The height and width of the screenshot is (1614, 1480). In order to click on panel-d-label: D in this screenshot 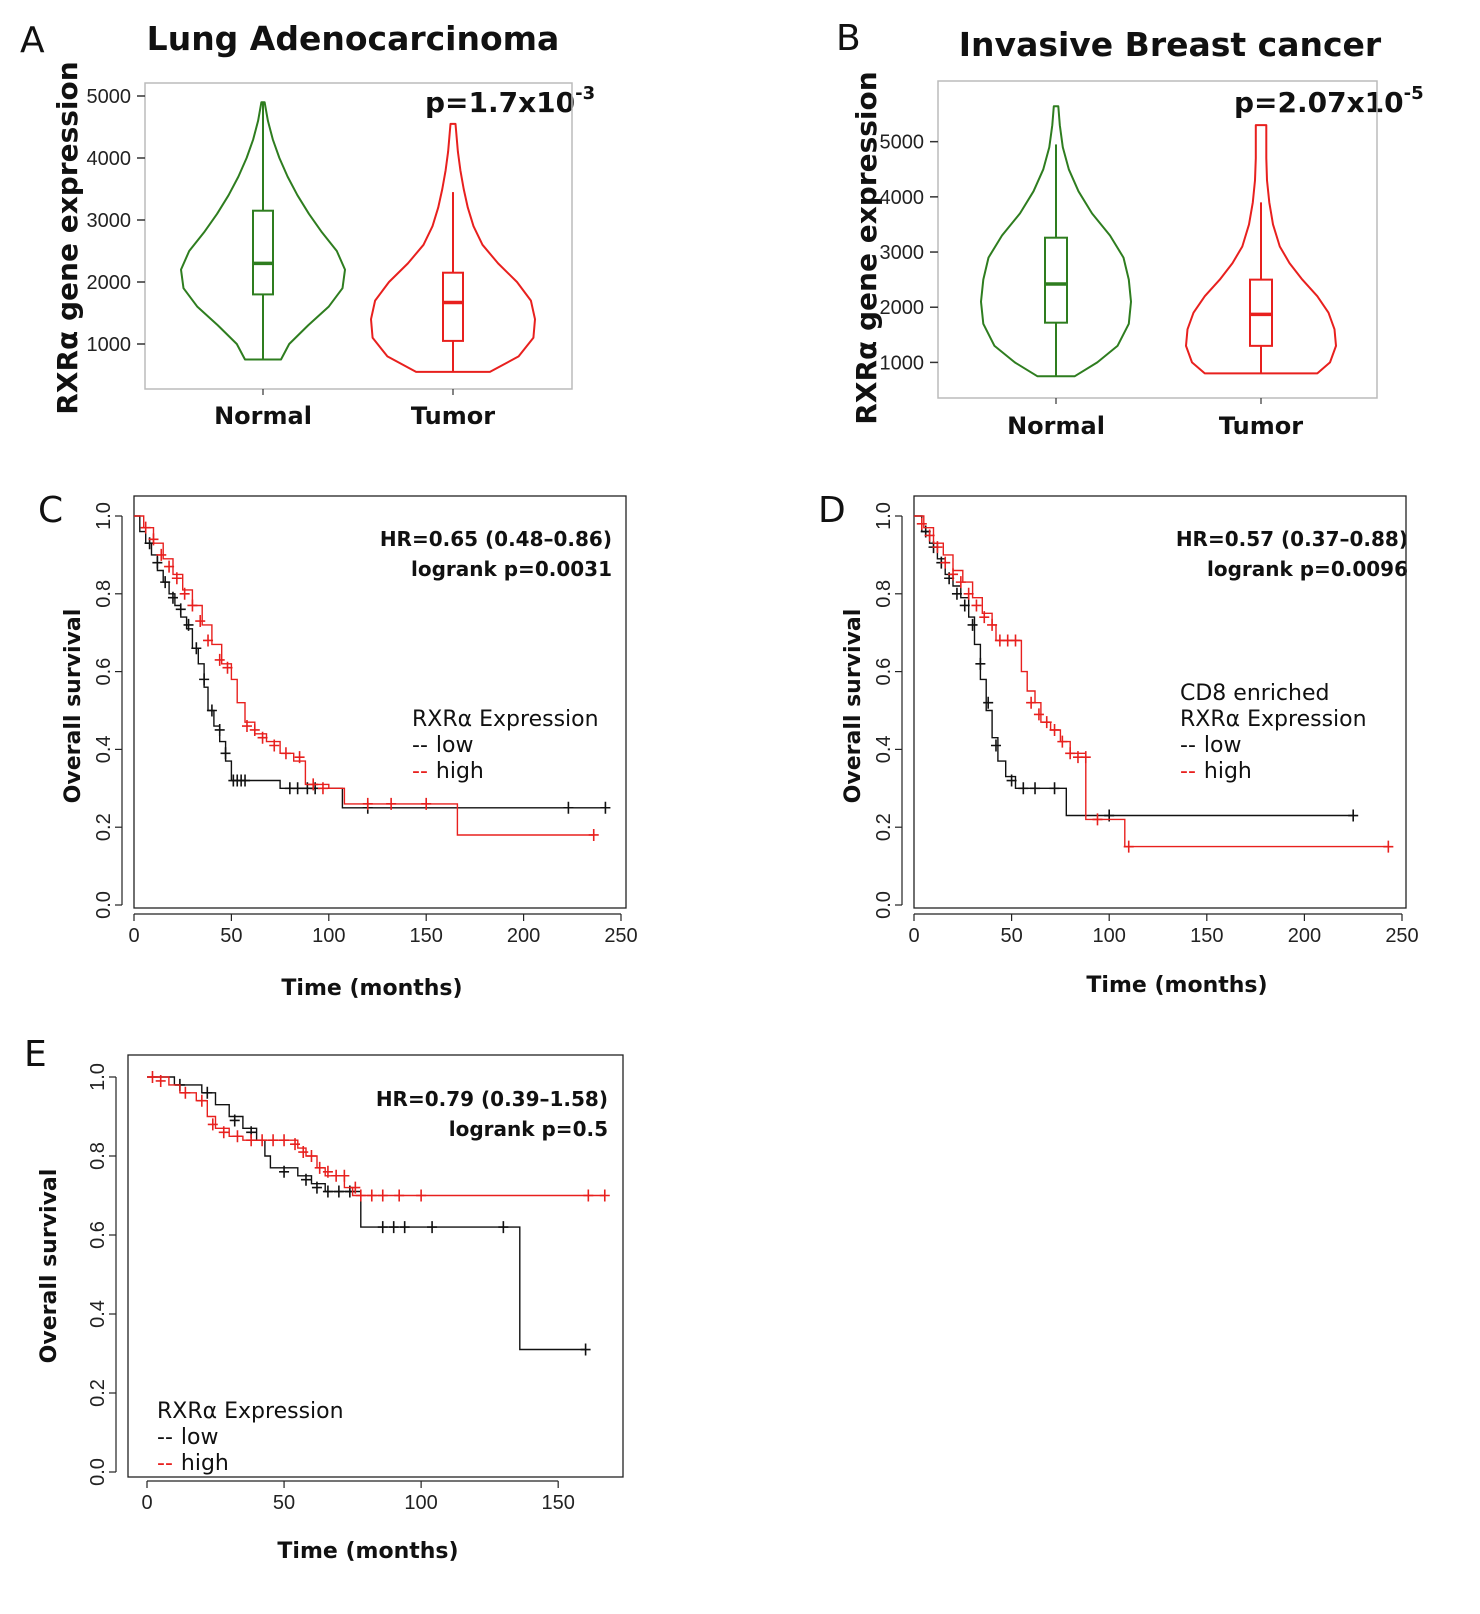, I will do `click(832, 510)`.